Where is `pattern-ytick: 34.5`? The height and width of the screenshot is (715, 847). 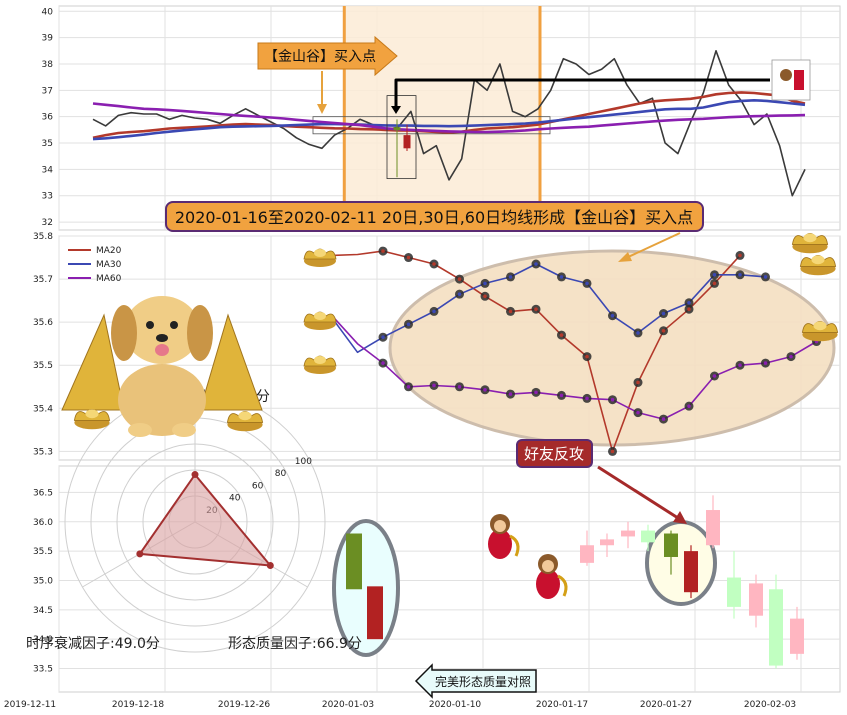 pattern-ytick: 34.5 is located at coordinates (43, 611).